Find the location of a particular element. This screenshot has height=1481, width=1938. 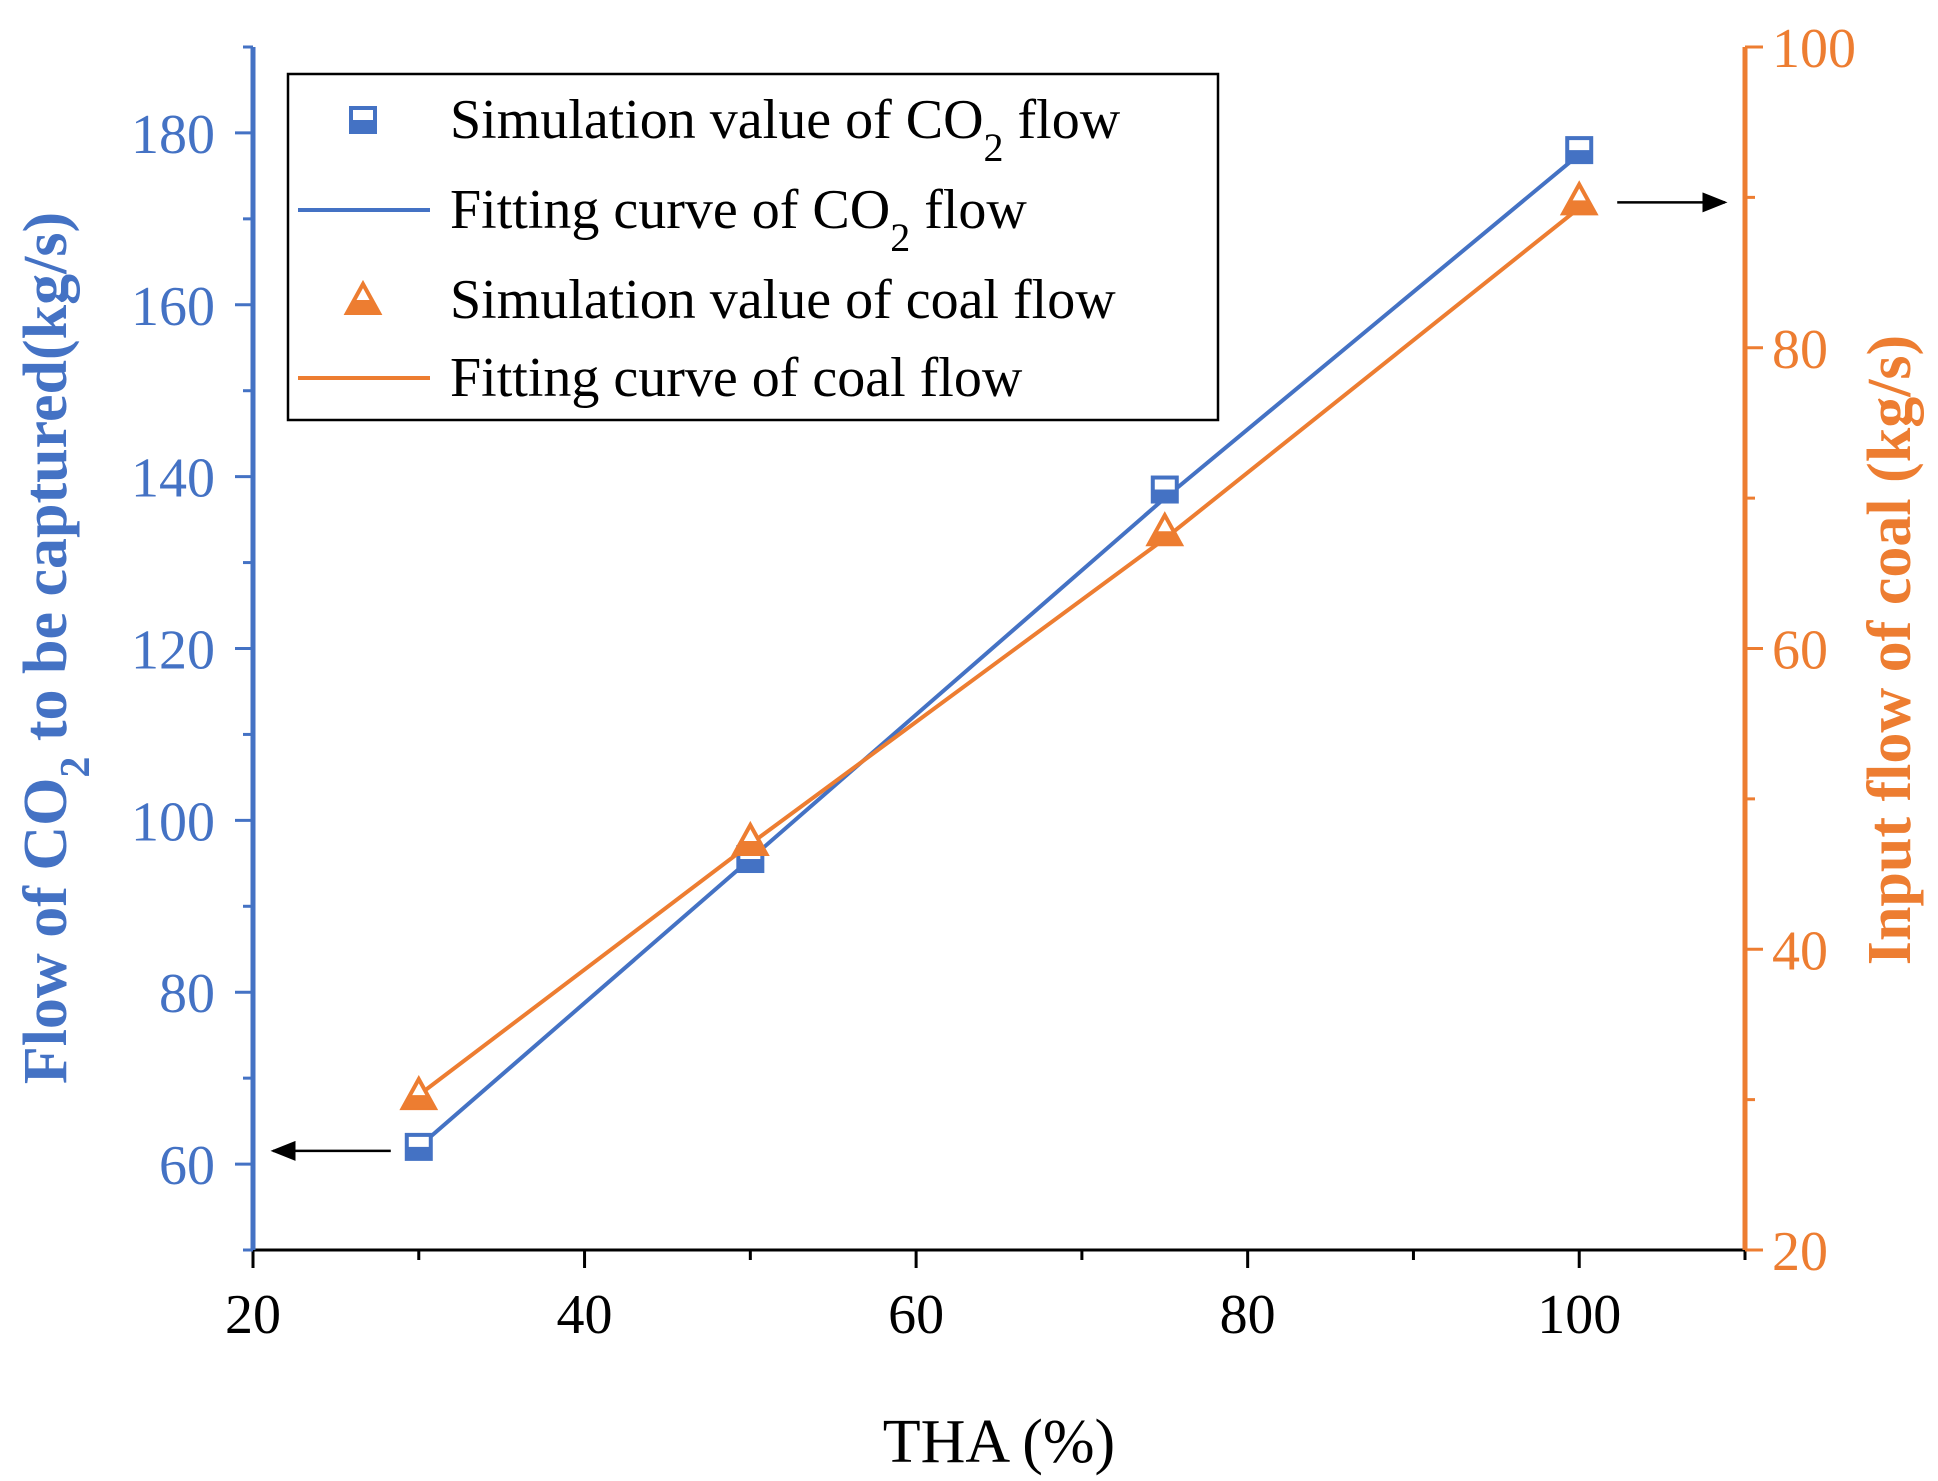

x-tick-label: 100 is located at coordinates (1579, 1315).